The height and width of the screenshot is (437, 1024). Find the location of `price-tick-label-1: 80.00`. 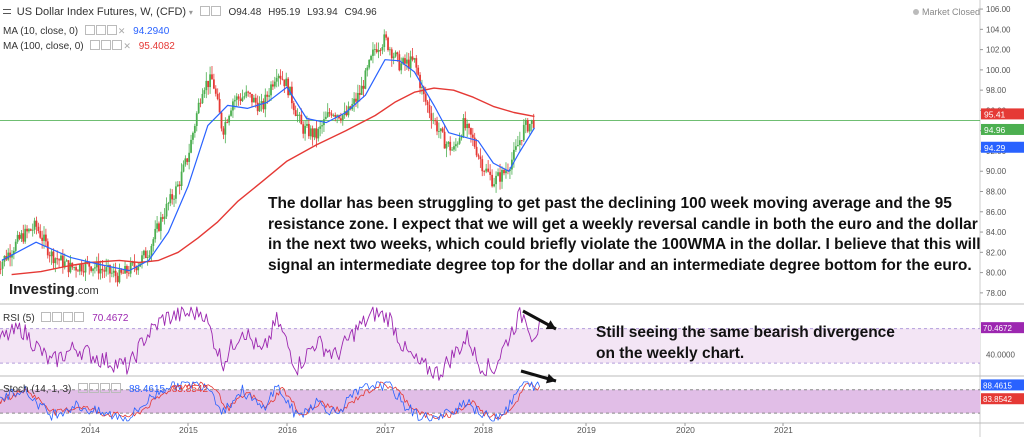

price-tick-label-1: 80.00 is located at coordinates (996, 273).